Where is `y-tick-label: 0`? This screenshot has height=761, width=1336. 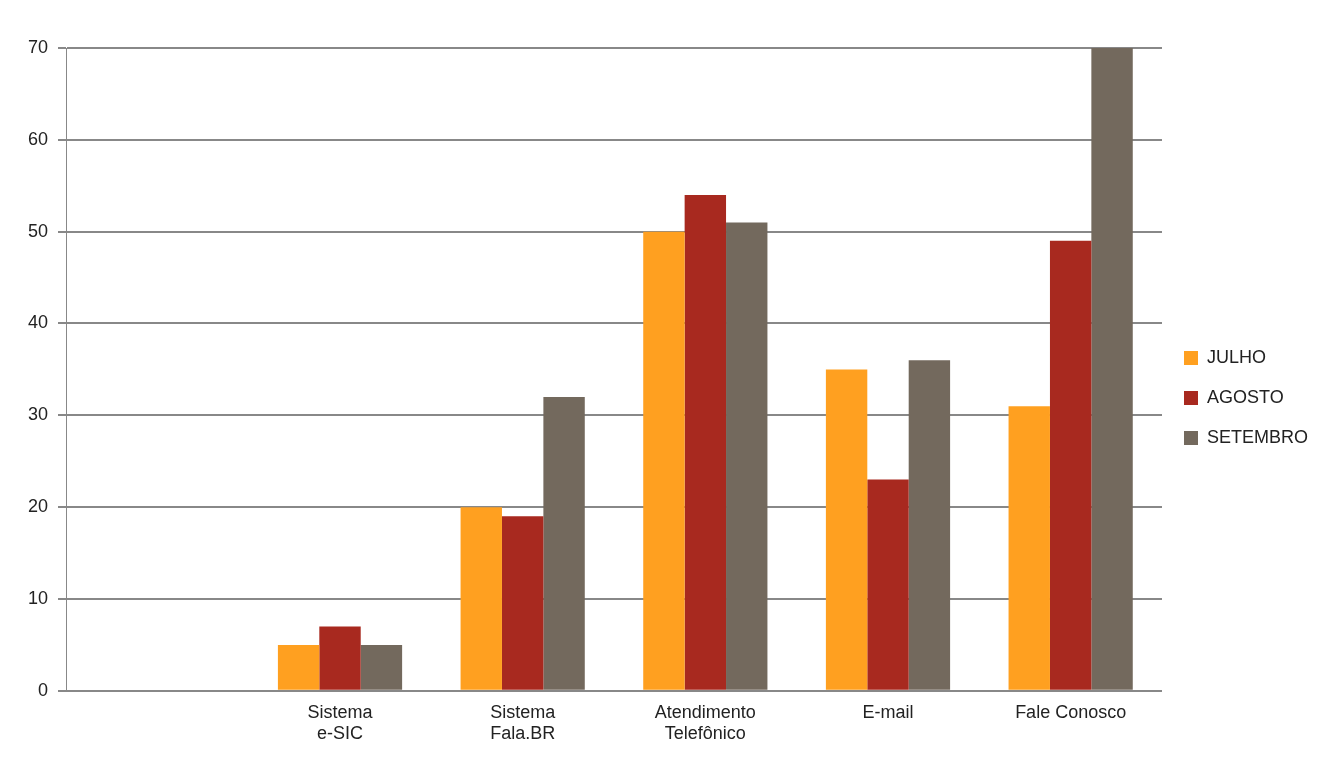 y-tick-label: 0 is located at coordinates (43, 689).